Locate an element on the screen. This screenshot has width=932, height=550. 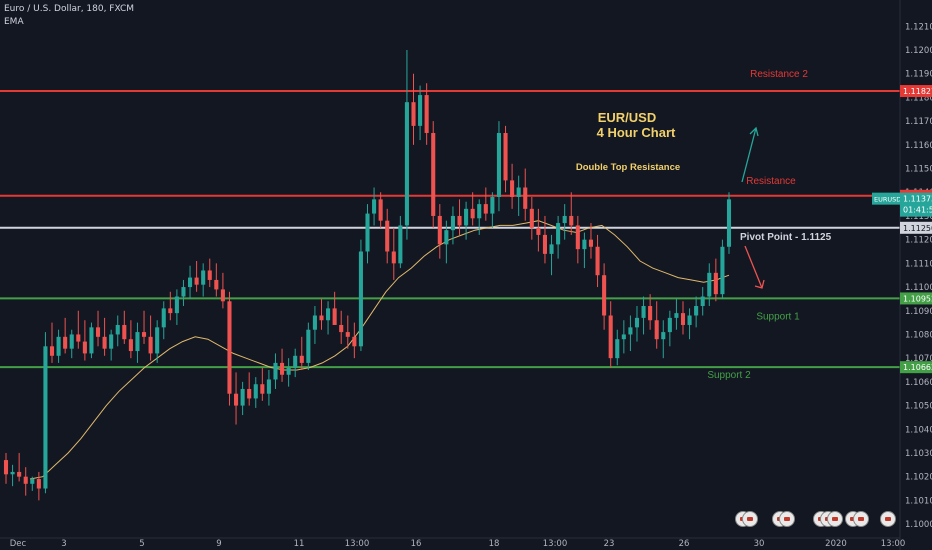
y-tick-label: 1.11600 is located at coordinates (918, 146).